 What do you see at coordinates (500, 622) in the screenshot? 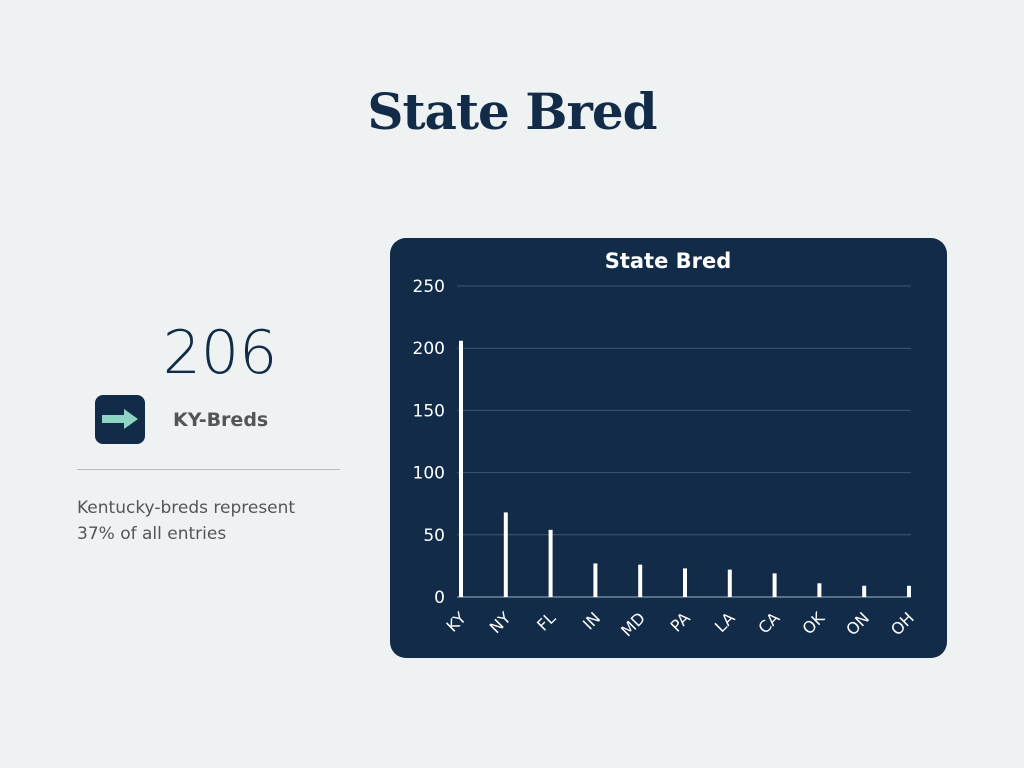
I see `x-tick-label: NY` at bounding box center [500, 622].